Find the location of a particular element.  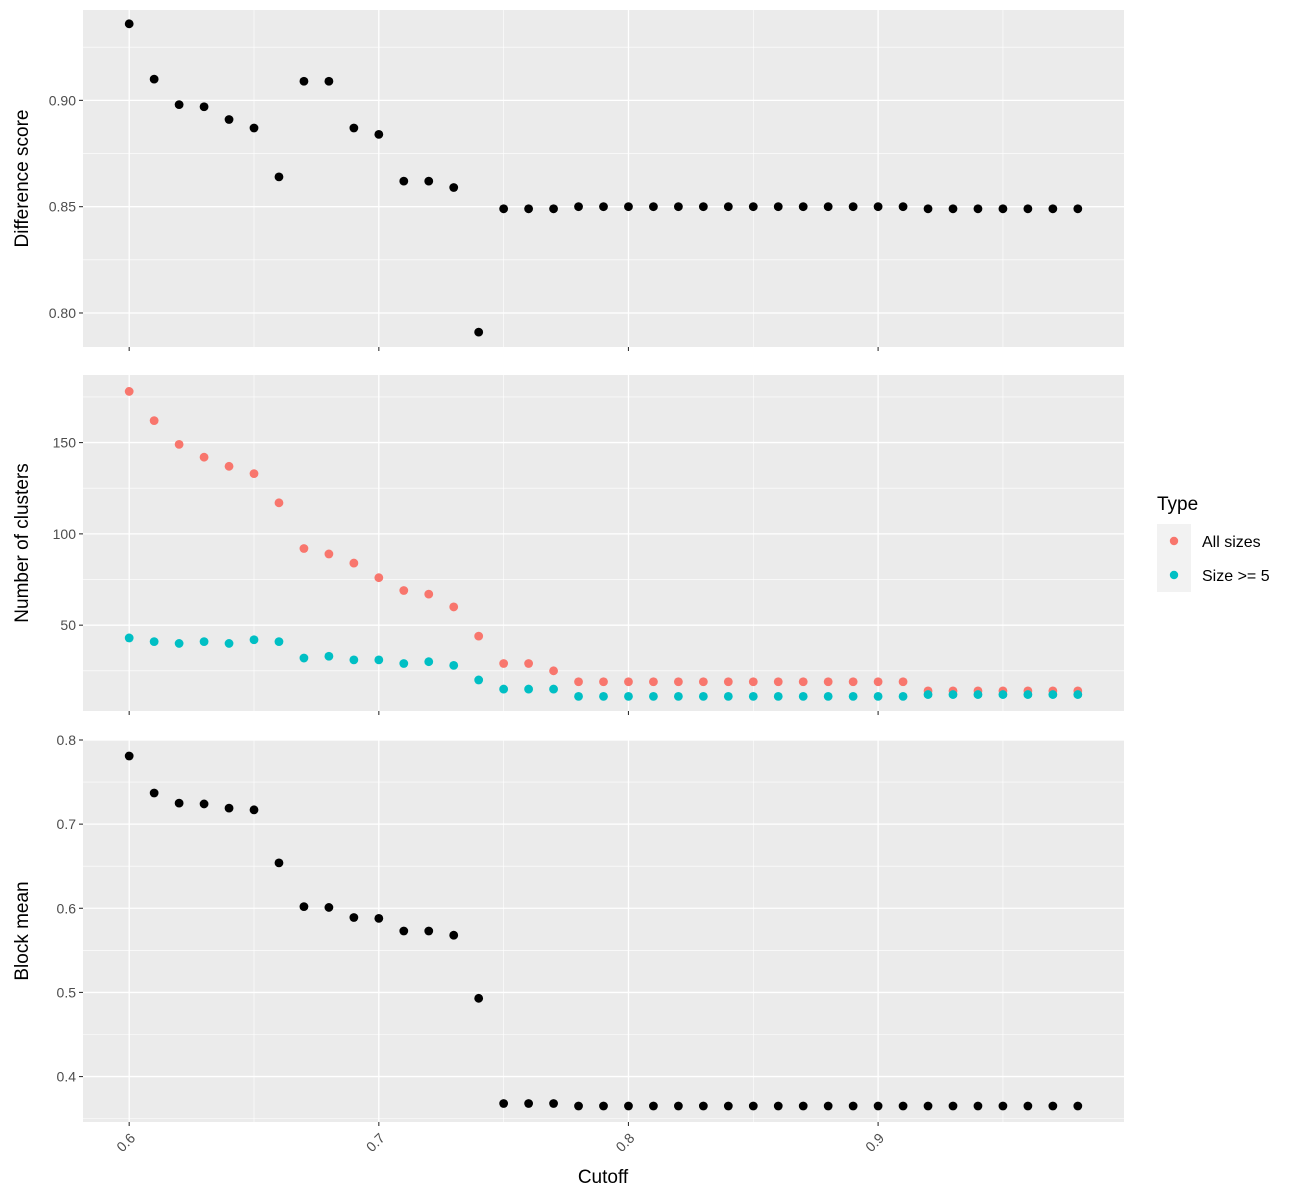

y-tick-label: 0.4 is located at coordinates (67, 1077).